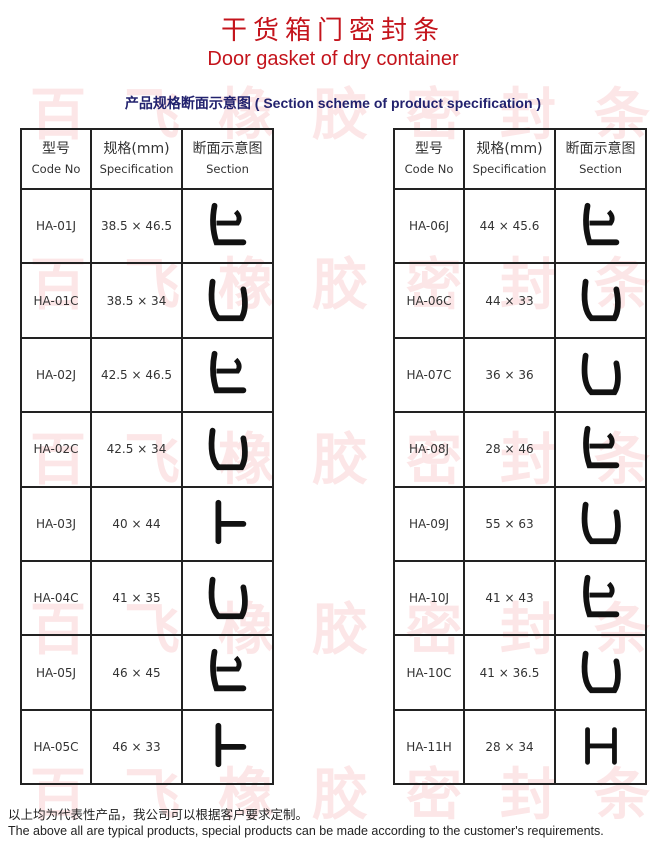 This screenshot has height=862, width=666. Describe the element at coordinates (332, 31) in the screenshot. I see `page-title: 干货箱门密封条` at that location.